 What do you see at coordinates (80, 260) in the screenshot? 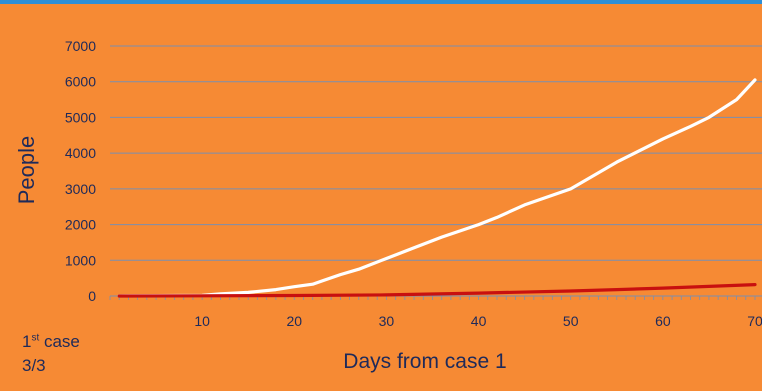
I see `y-tick-label: 1000` at bounding box center [80, 260].